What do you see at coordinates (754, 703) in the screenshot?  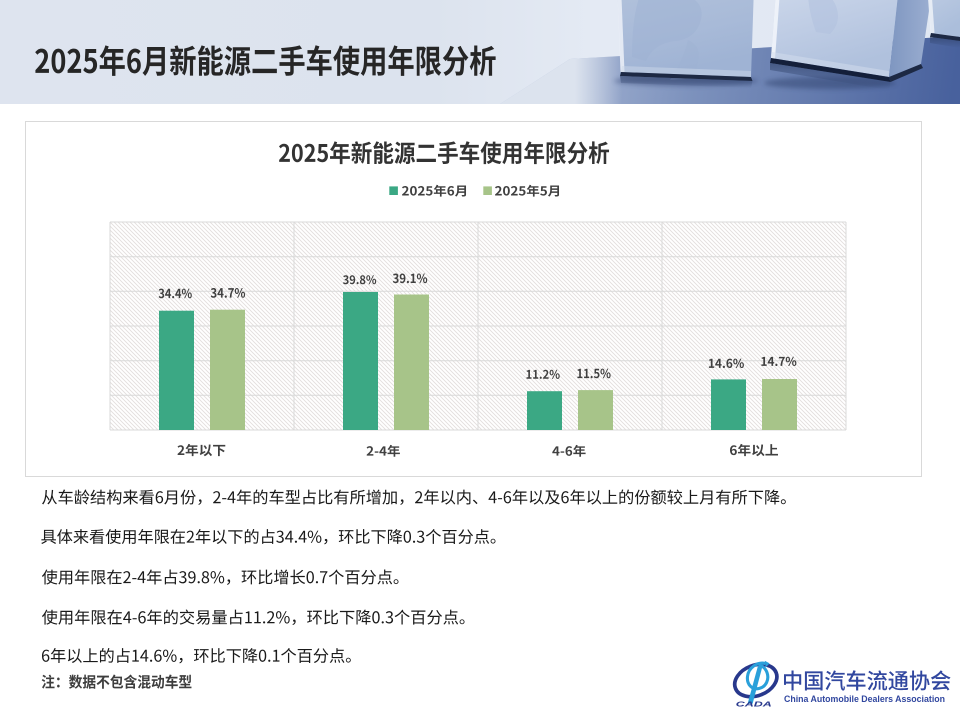 I see `svg-text: CADA` at bounding box center [754, 703].